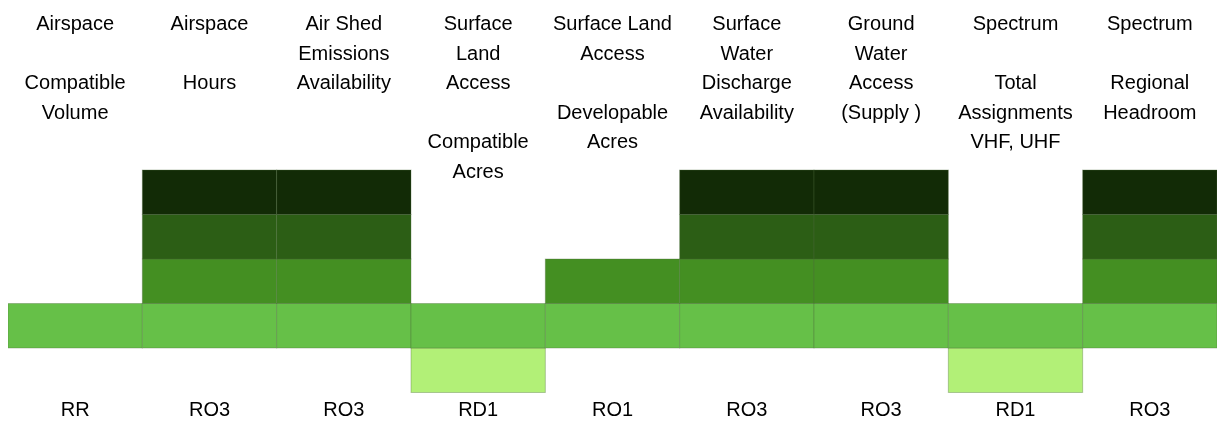 This screenshot has height=423, width=1217. What do you see at coordinates (343, 52) in the screenshot?
I see `x-tick-label: Air Shed Emissions Availability` at bounding box center [343, 52].